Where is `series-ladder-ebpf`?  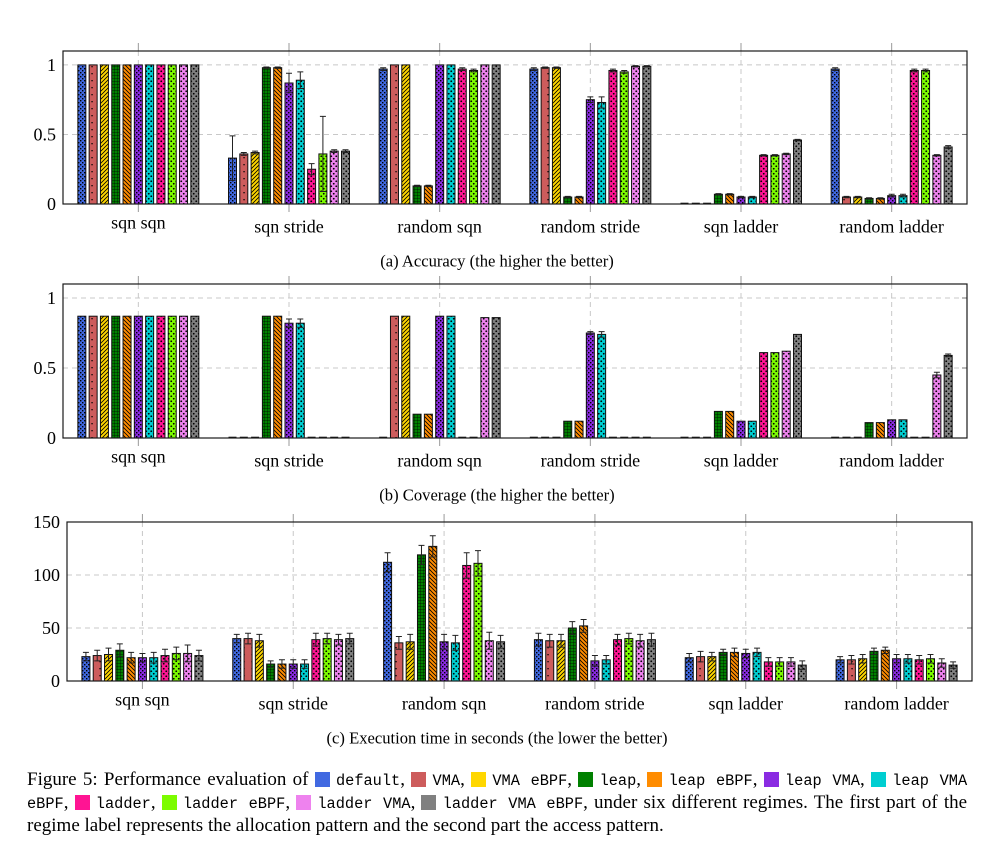 series-ladder-ebpf is located at coordinates (548, 377).